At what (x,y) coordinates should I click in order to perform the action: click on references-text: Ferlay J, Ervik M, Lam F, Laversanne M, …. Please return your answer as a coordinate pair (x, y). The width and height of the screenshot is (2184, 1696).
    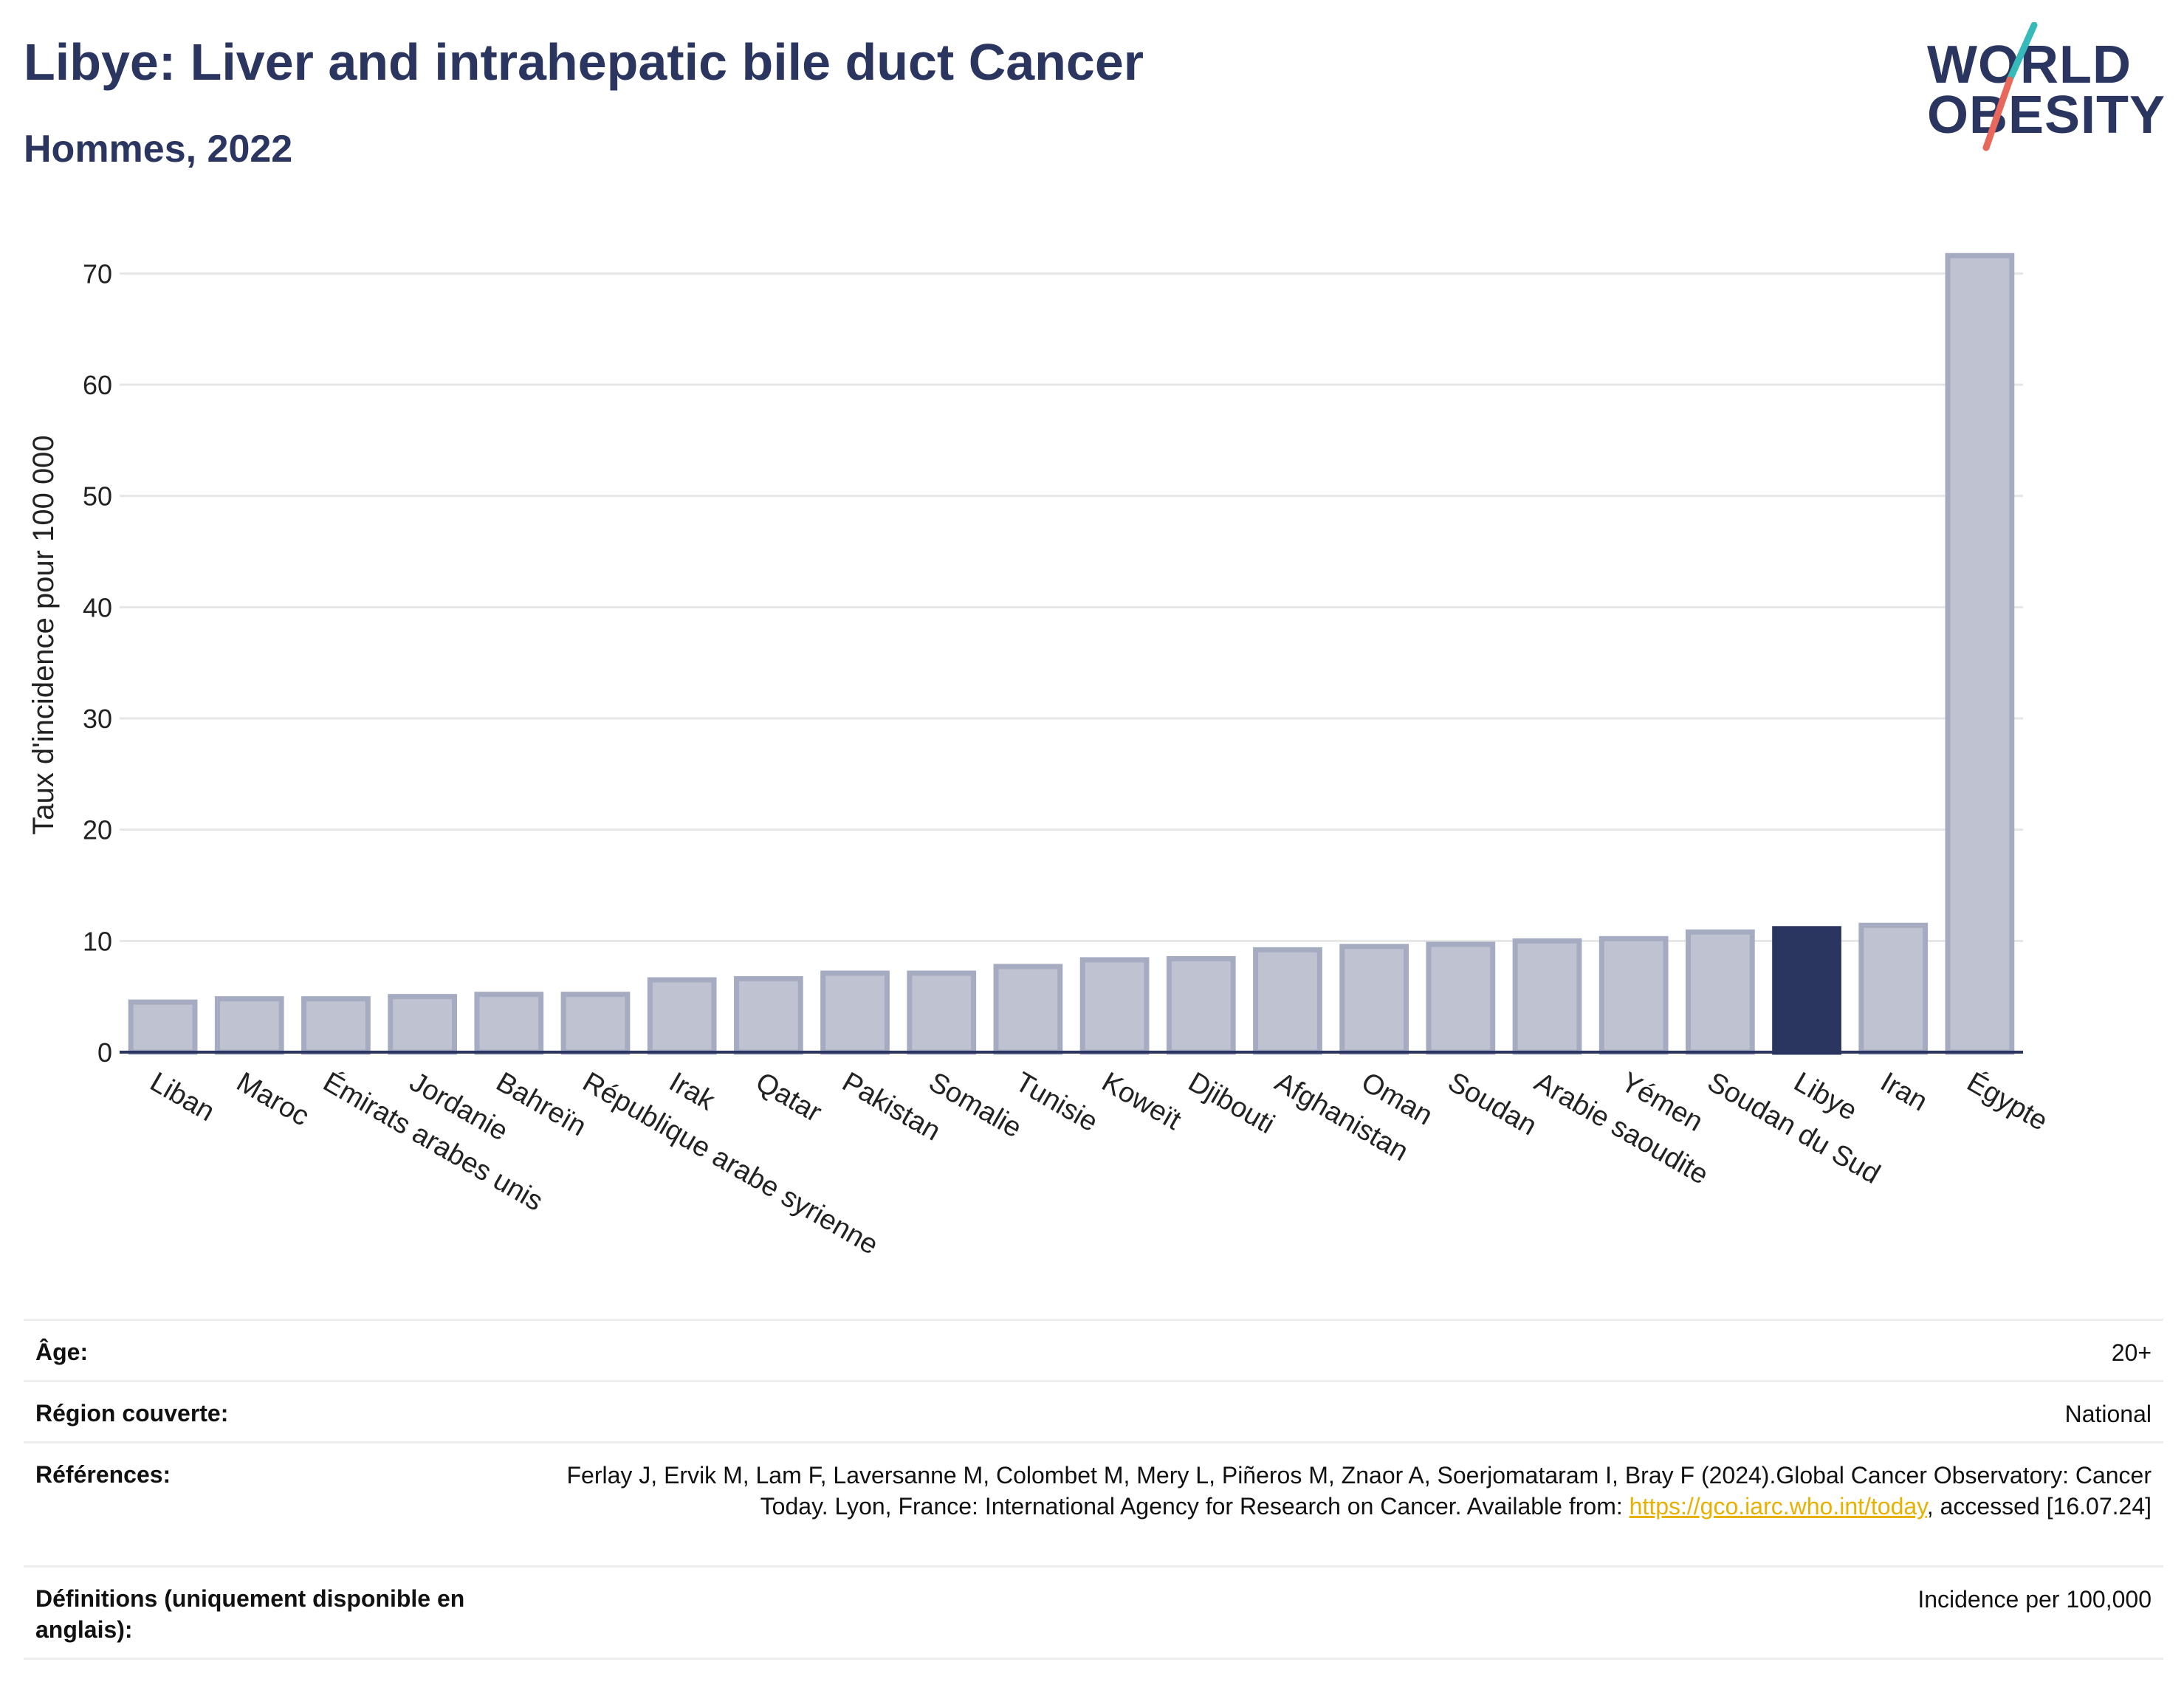
    Looking at the image, I should click on (1359, 1491).